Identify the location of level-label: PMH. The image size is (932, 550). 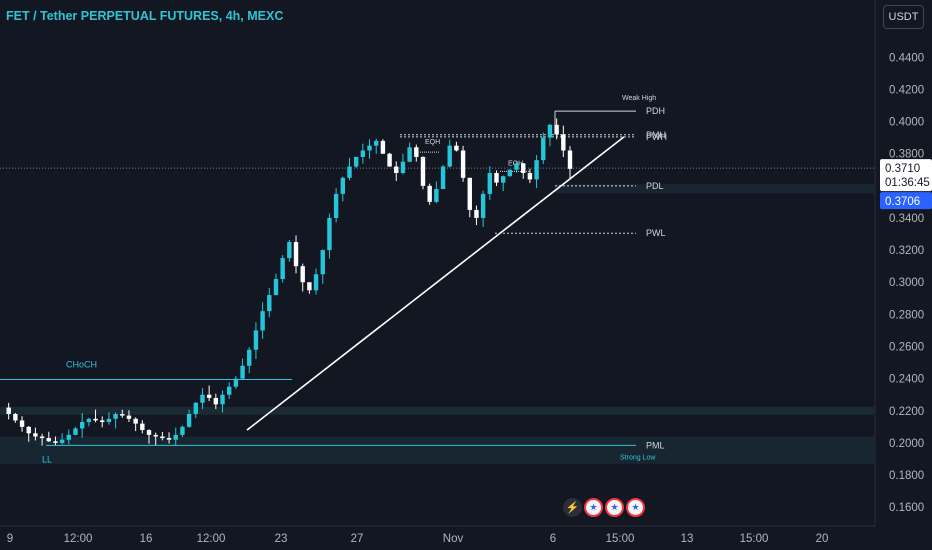
(656, 135).